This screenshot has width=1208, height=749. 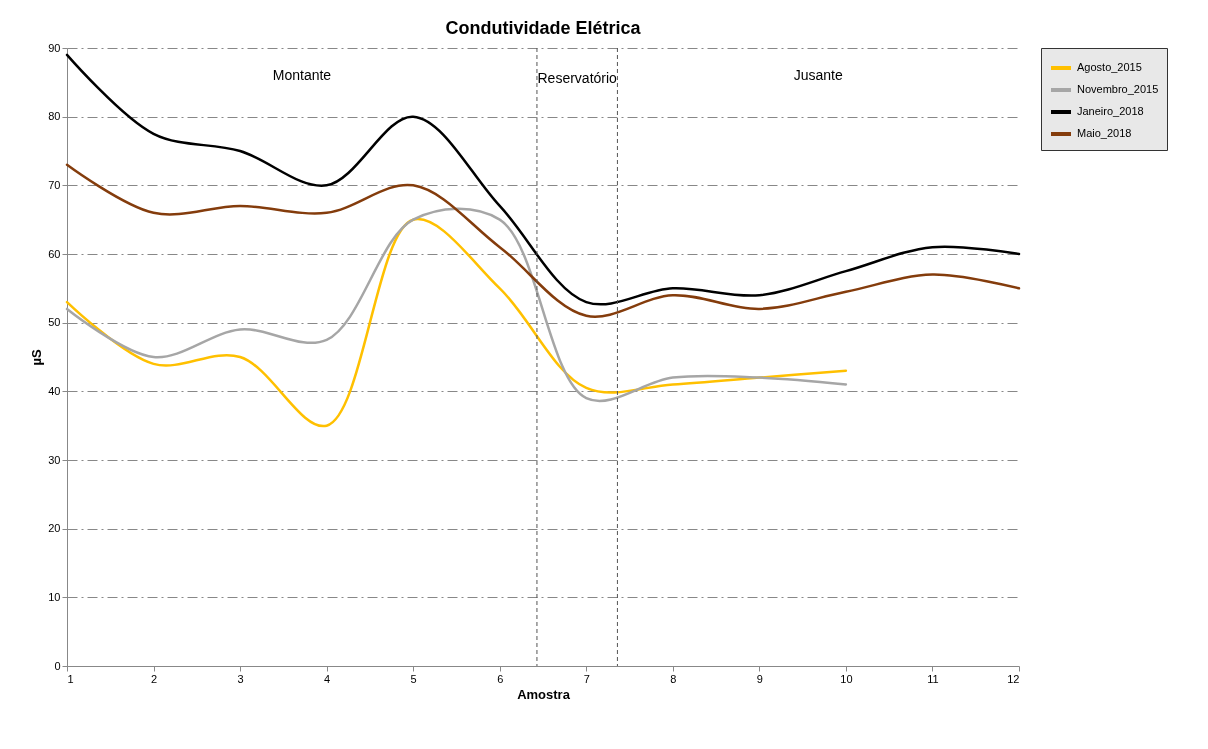 What do you see at coordinates (54, 528) in the screenshot?
I see `y-tick-label: 20` at bounding box center [54, 528].